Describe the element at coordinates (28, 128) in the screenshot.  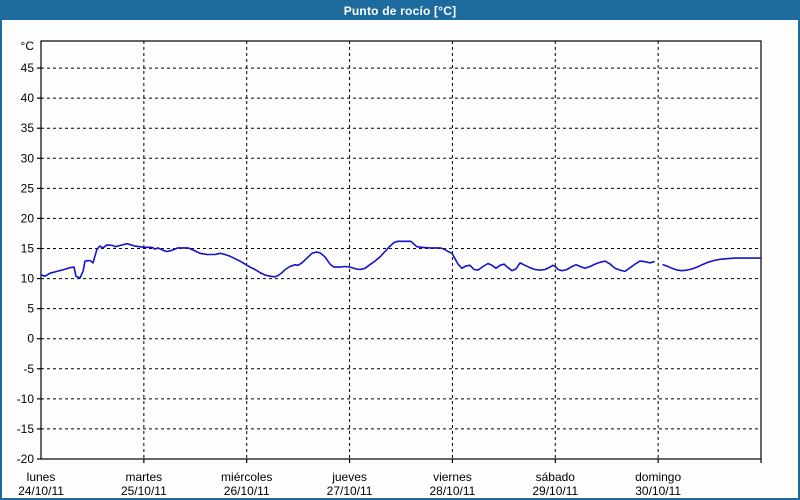
I see `y-tick-label: 35` at that location.